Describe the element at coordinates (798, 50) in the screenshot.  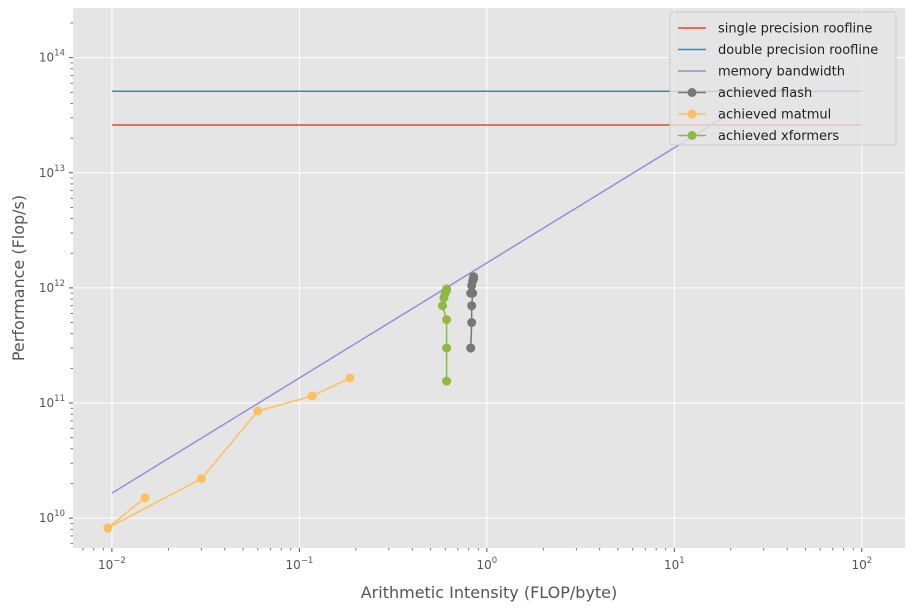
I see `legend-label: double precision roofline` at that location.